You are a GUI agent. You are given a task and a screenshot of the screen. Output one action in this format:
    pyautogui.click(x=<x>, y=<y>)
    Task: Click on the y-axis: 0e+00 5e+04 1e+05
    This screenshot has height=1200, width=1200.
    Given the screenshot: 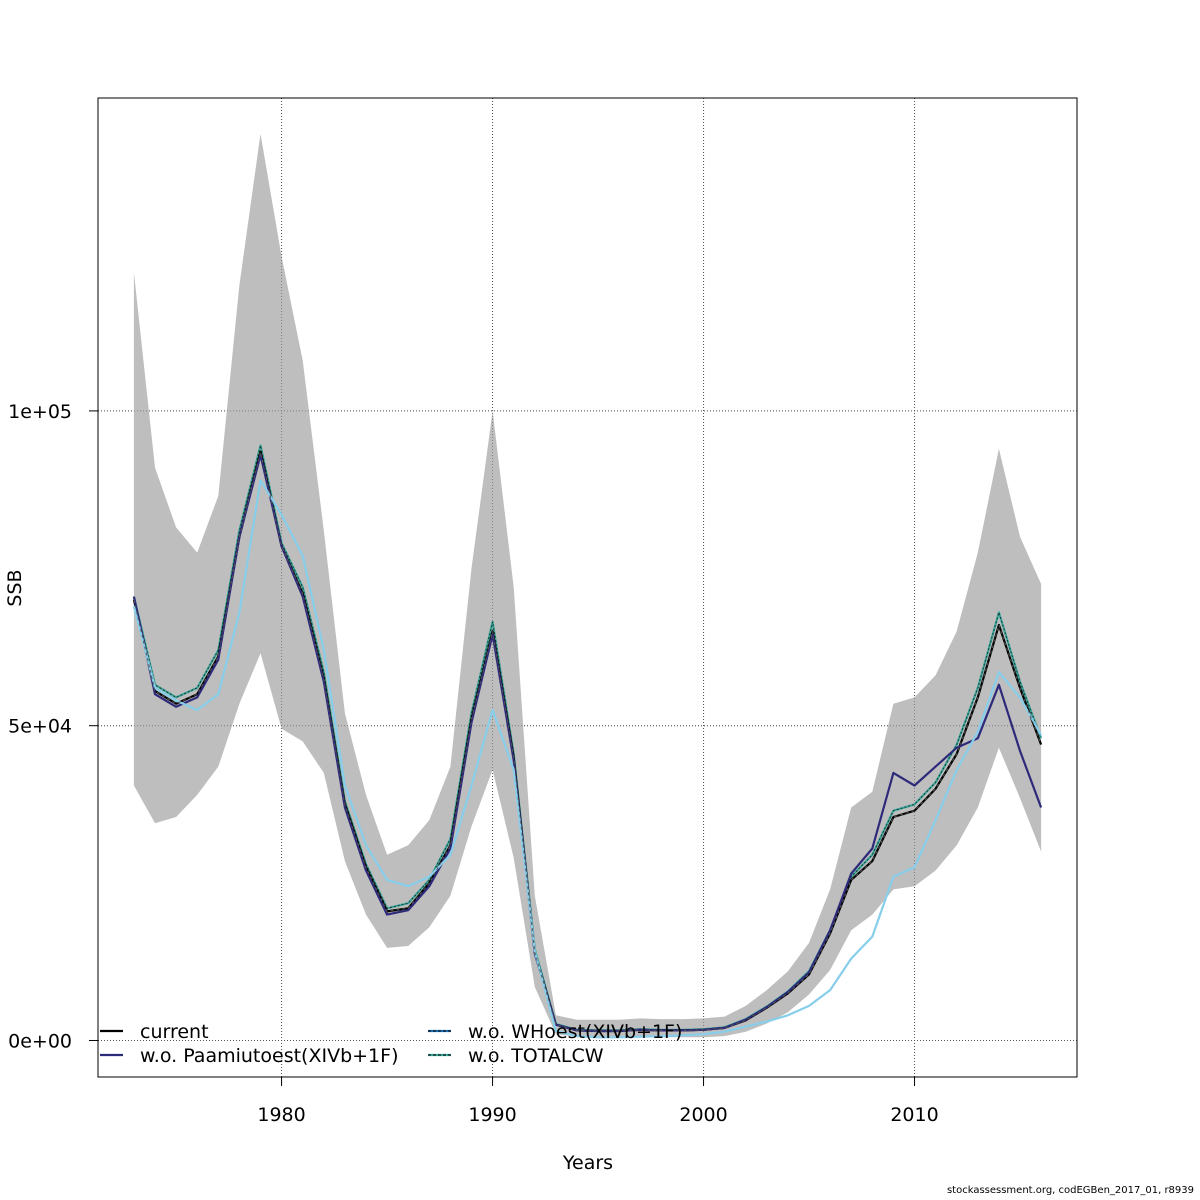 What is the action you would take?
    pyautogui.click(x=53, y=726)
    